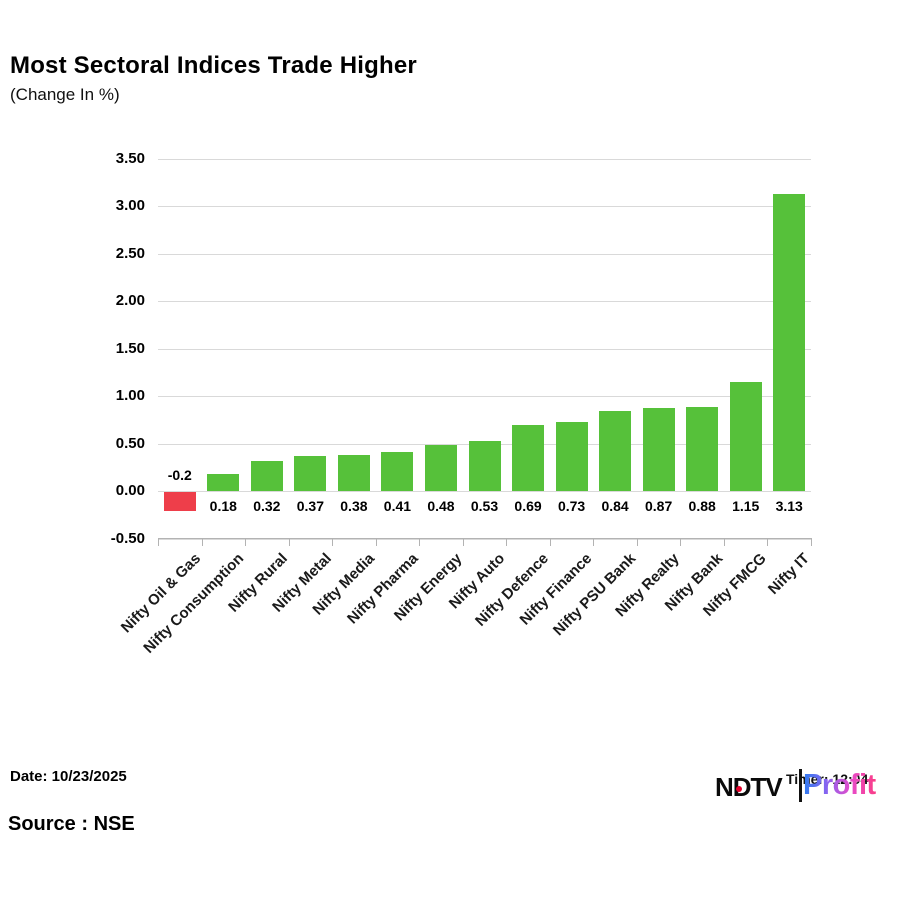  I want to click on chart-subtitle: (Change In %), so click(65, 94).